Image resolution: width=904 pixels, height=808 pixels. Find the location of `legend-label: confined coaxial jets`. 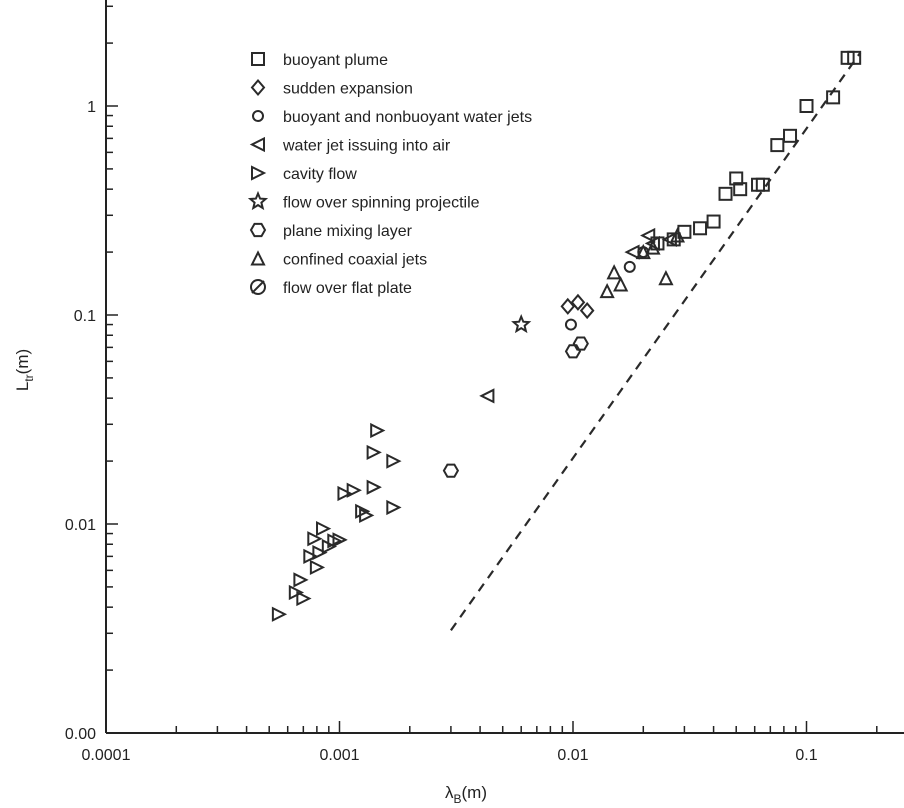

legend-label: confined coaxial jets is located at coordinates (355, 260).